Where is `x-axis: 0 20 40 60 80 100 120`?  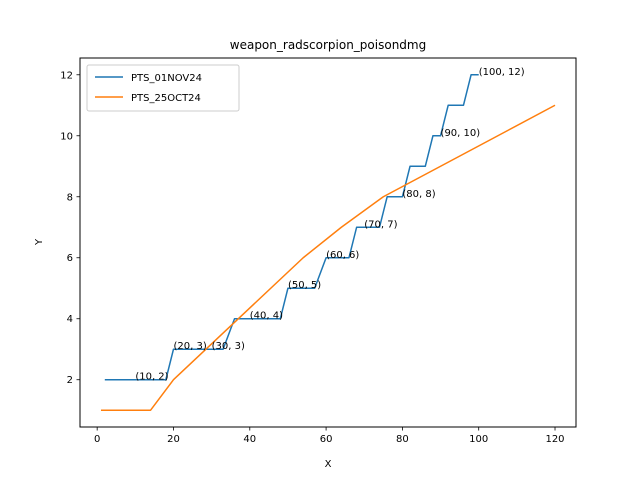
x-axis: 0 20 40 60 80 100 120 is located at coordinates (329, 436).